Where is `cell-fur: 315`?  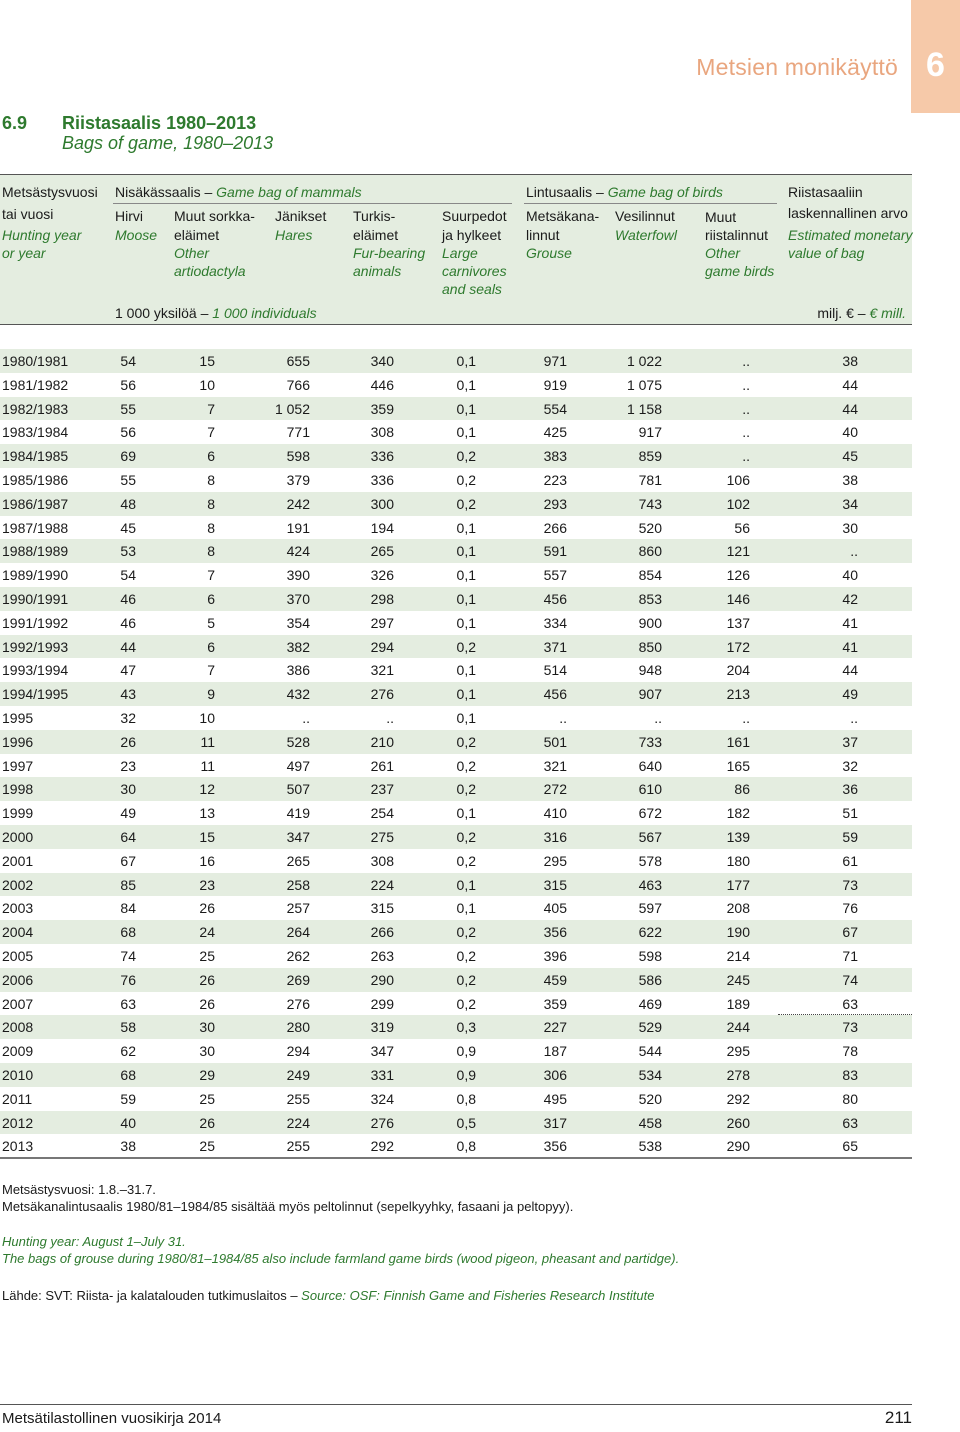 cell-fur: 315 is located at coordinates (382, 908).